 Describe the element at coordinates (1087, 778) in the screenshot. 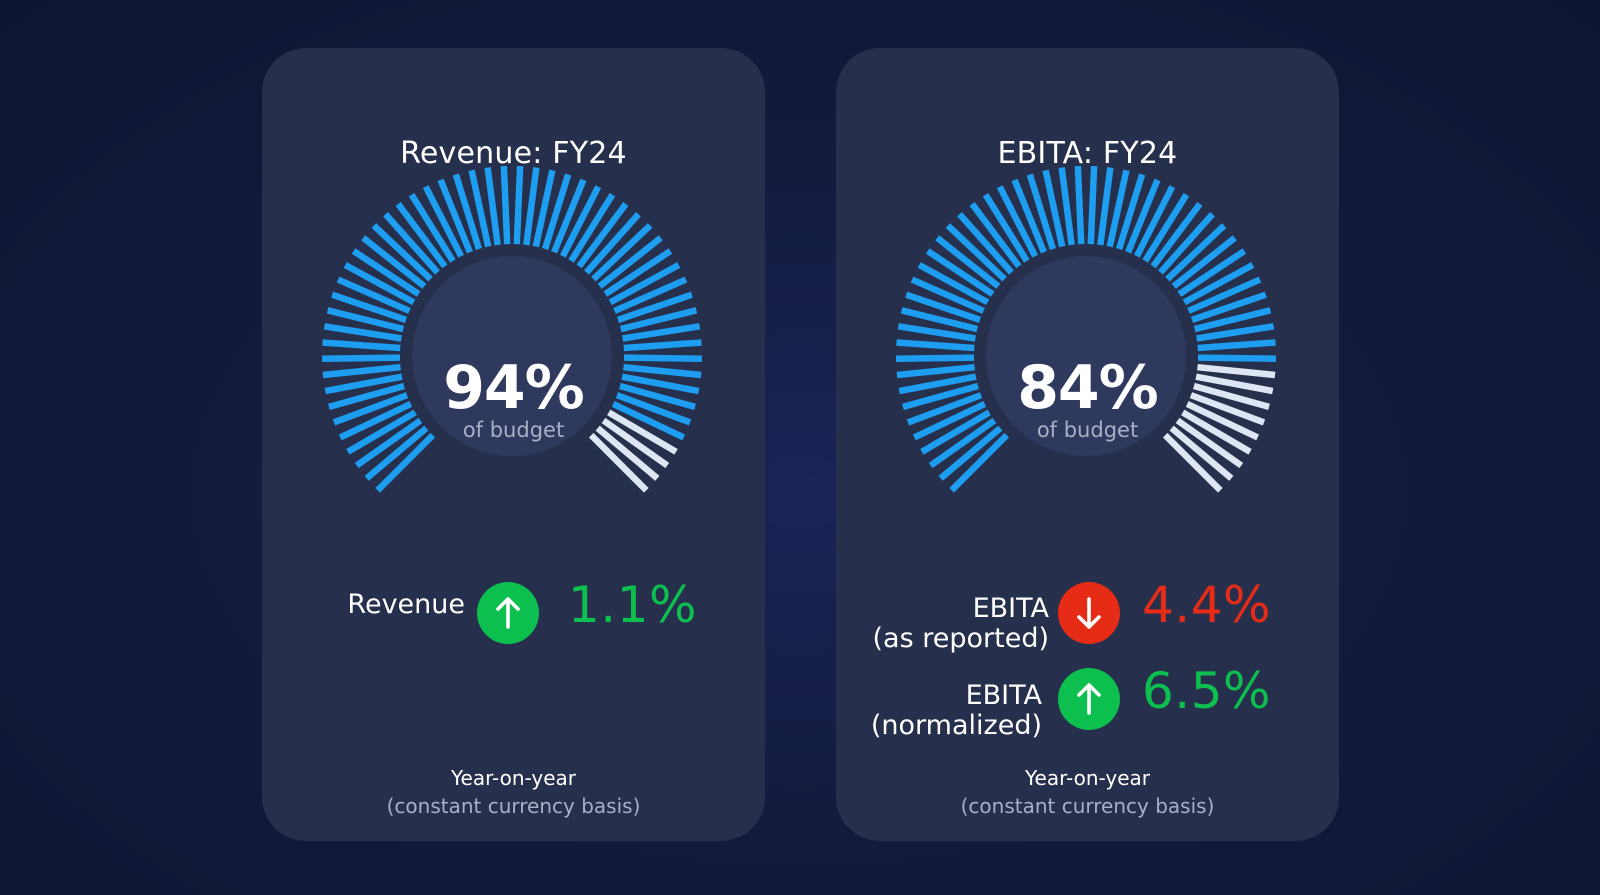

I see `footnote-title: Year-on-year` at that location.